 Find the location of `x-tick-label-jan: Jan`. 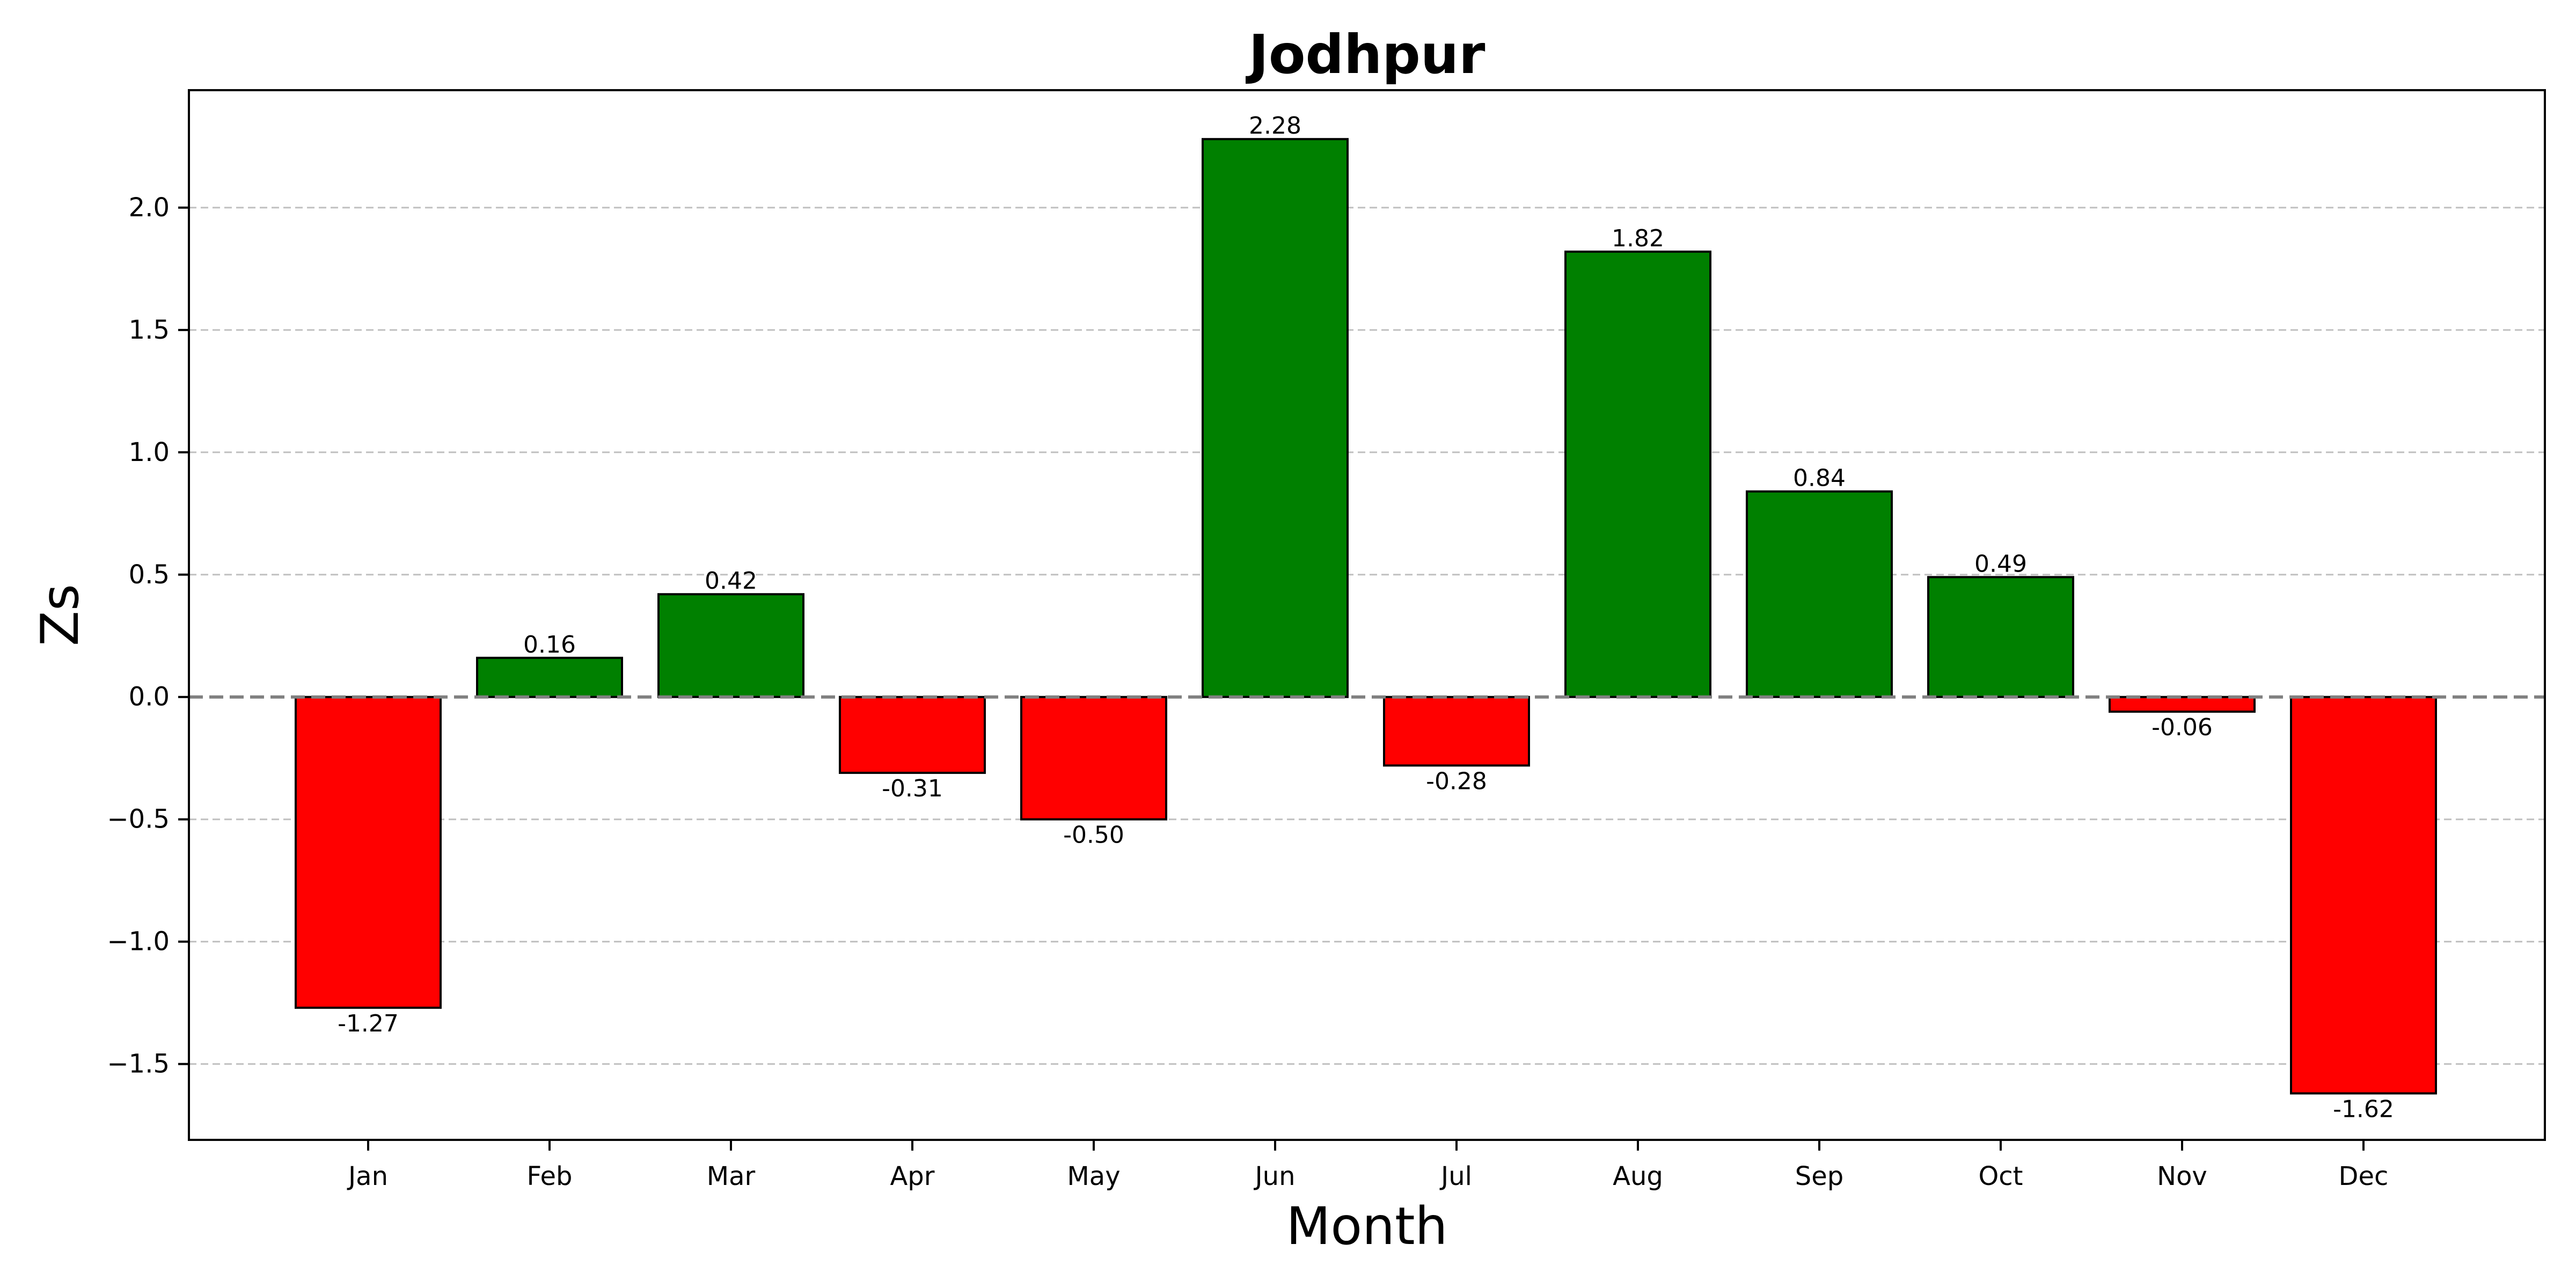

x-tick-label-jan: Jan is located at coordinates (367, 1176).